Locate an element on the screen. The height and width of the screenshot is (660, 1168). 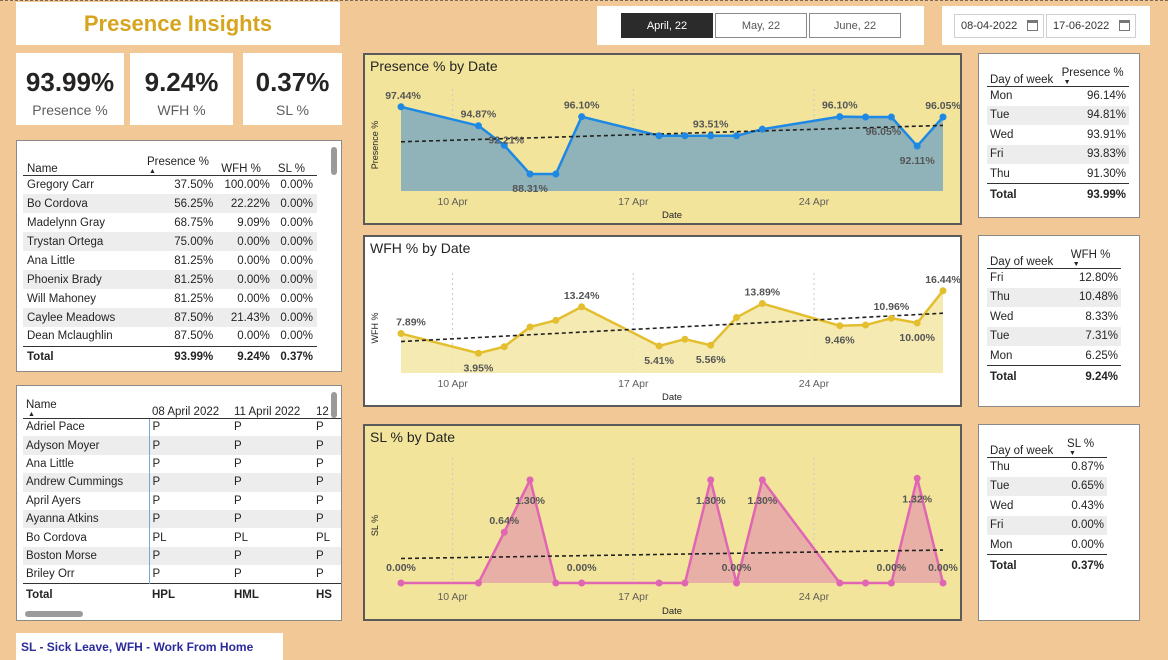
table-row: Thu 10.48% is located at coordinates (1054, 297).